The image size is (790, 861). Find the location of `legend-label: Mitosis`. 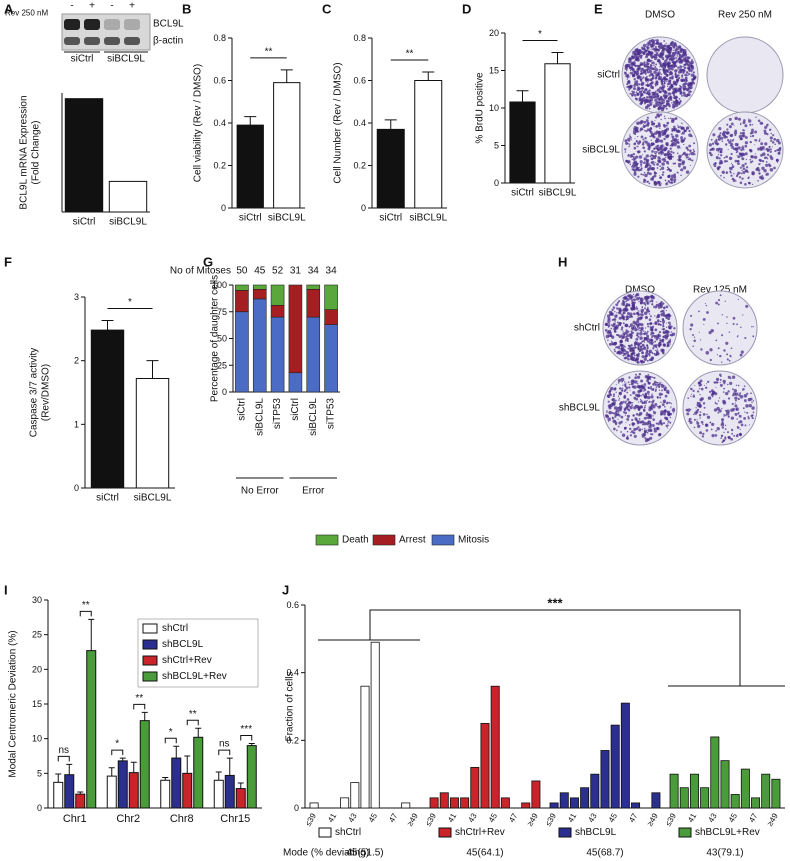

legend-label: Mitosis is located at coordinates (473, 540).